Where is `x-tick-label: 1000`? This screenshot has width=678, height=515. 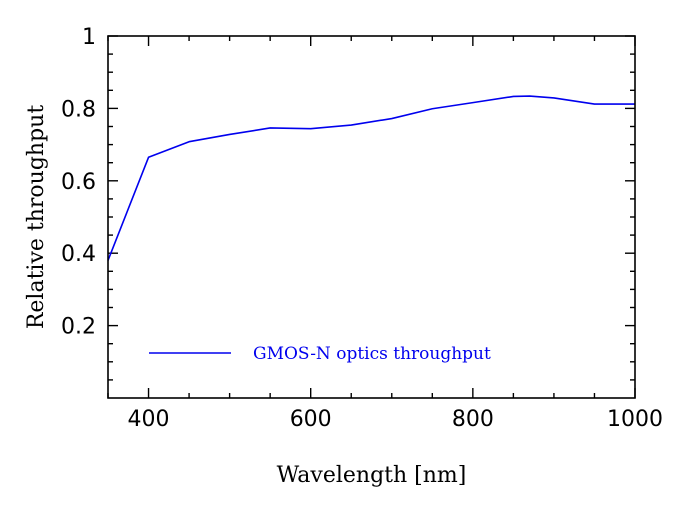 x-tick-label: 1000 is located at coordinates (635, 419).